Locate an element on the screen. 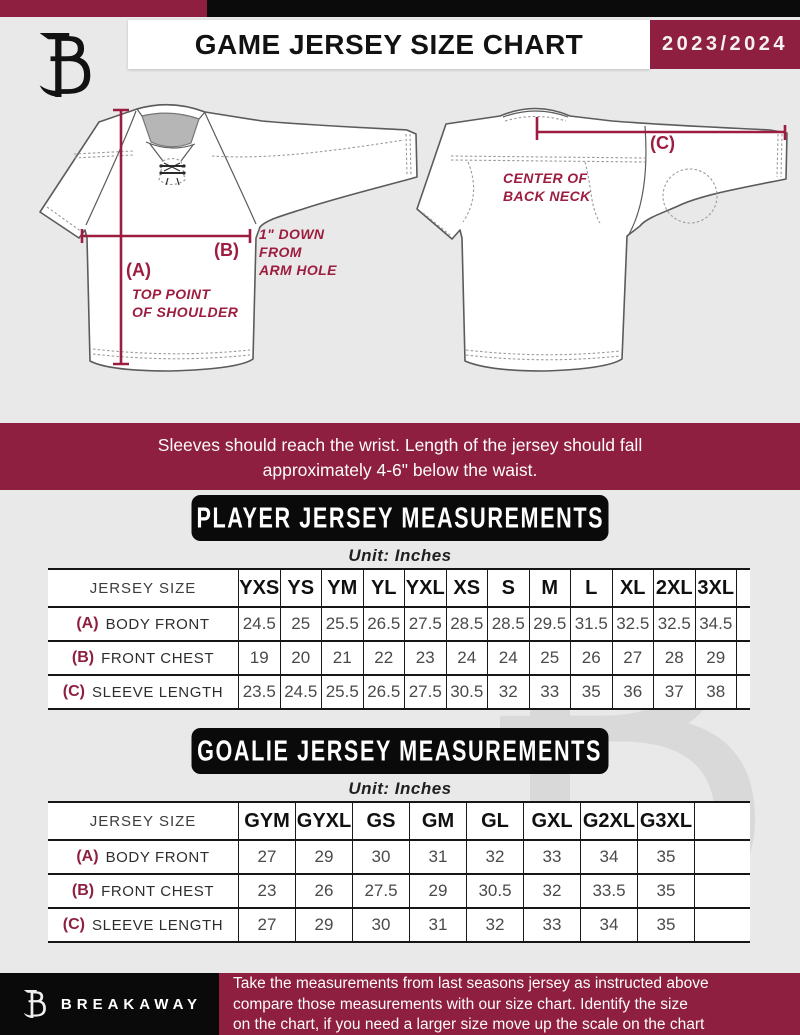 The image size is (800, 1035). measurement-value: 33.5 is located at coordinates (608, 891).